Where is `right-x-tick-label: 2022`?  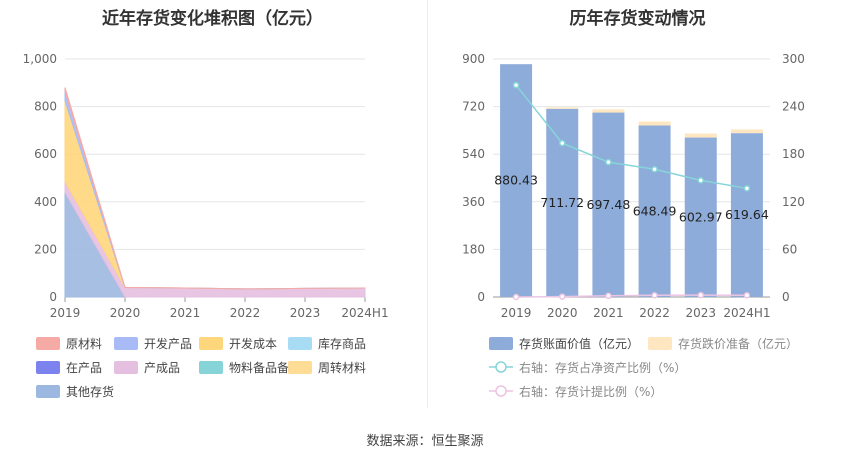 right-x-tick-label: 2022 is located at coordinates (654, 313).